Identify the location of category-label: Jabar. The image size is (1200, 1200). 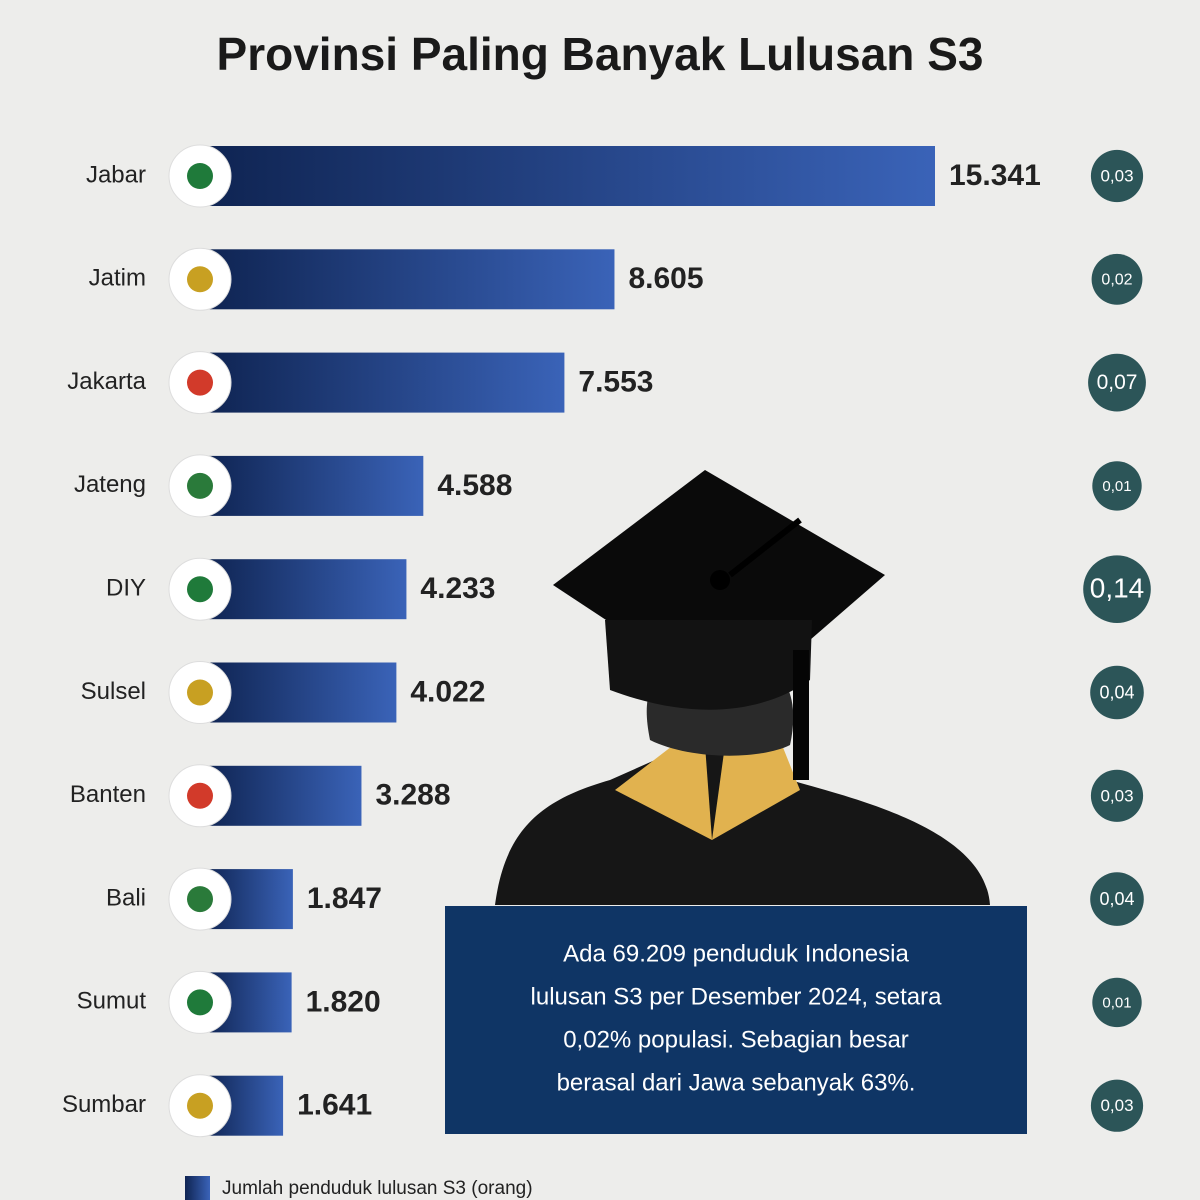
(116, 174).